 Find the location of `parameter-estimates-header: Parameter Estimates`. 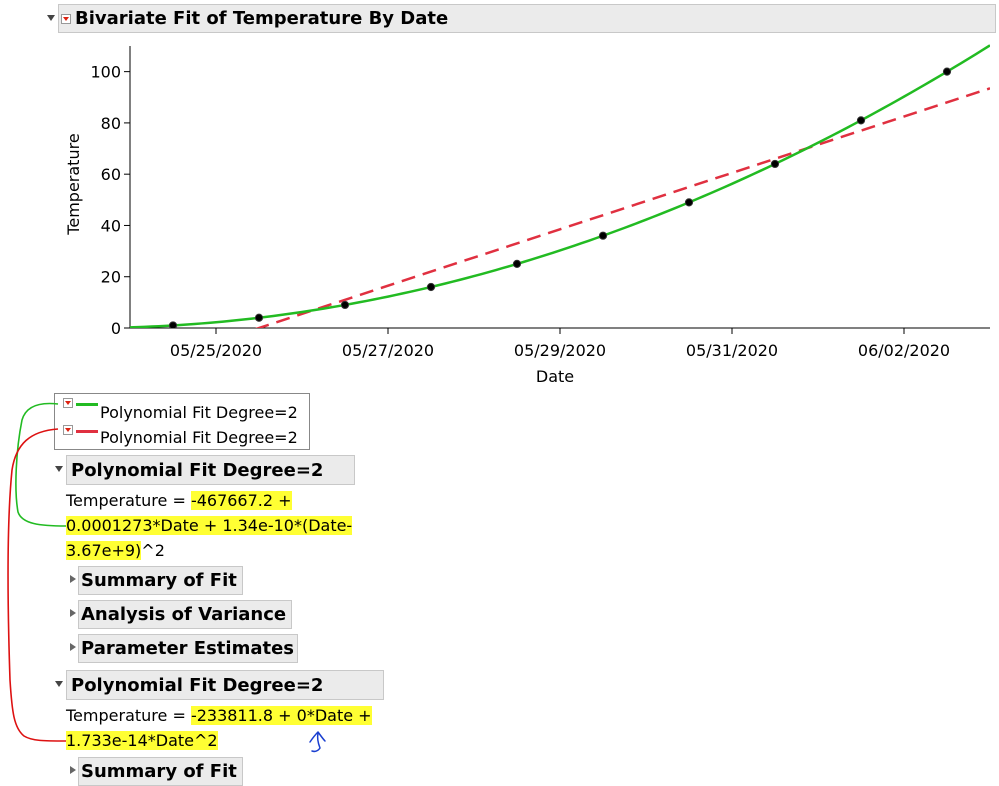

parameter-estimates-header: Parameter Estimates is located at coordinates (188, 648).